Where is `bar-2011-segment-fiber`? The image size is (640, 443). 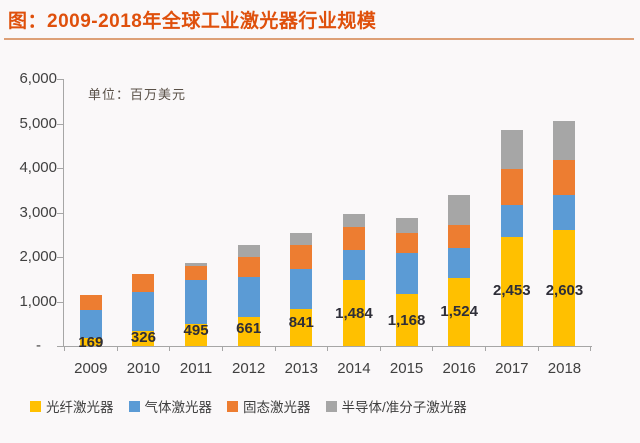
bar-2011-segment-fiber is located at coordinates (196, 334).